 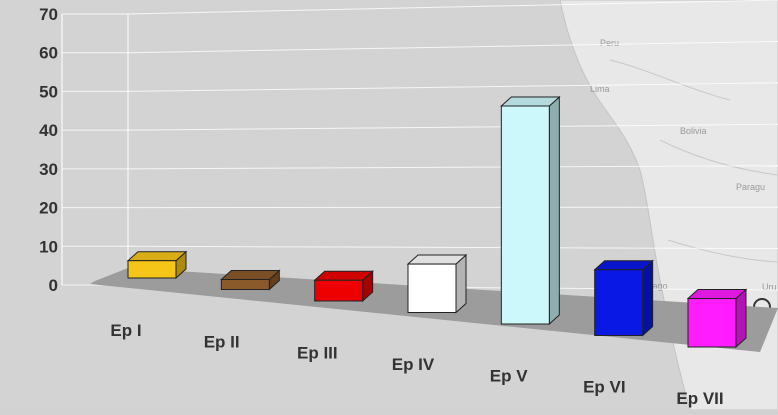 What do you see at coordinates (693, 131) in the screenshot?
I see `map-label-bolivia: Bolivia` at bounding box center [693, 131].